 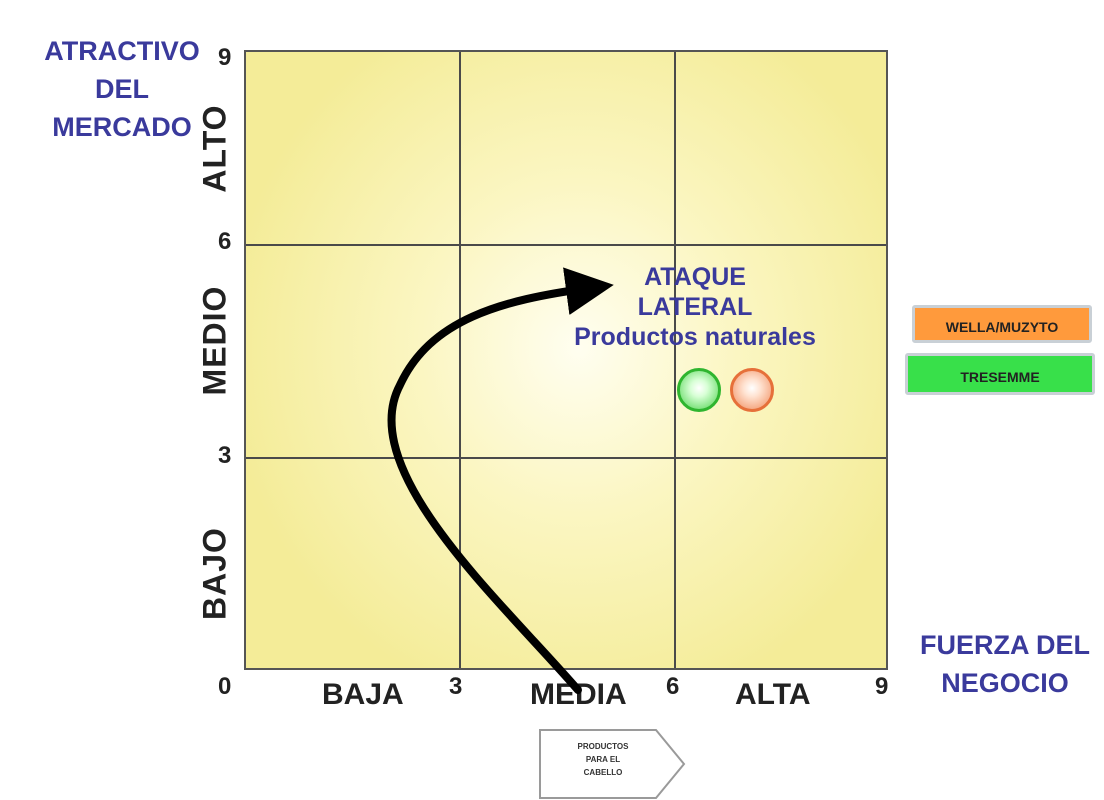 What do you see at coordinates (1000, 374) in the screenshot?
I see `legend-tresemme: TRESEMME` at bounding box center [1000, 374].